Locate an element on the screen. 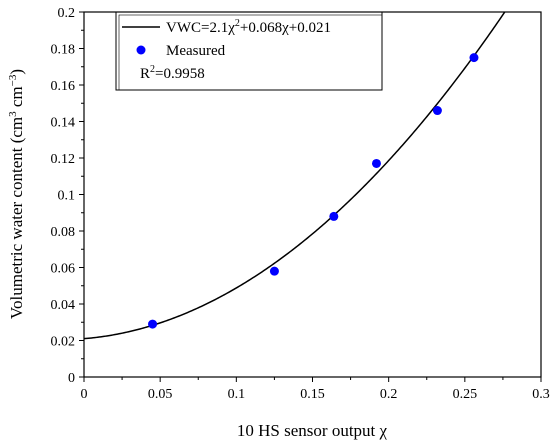  y-axis-title: Volumetric water content (cm3 cm−3) is located at coordinates (16, 194).